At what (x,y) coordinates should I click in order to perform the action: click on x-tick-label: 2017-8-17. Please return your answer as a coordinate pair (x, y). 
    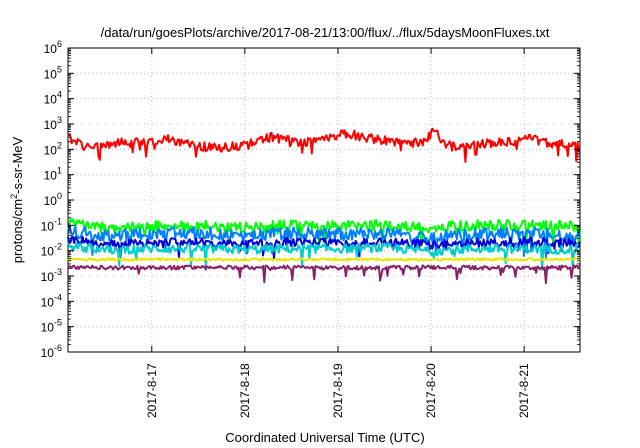
    Looking at the image, I should click on (152, 390).